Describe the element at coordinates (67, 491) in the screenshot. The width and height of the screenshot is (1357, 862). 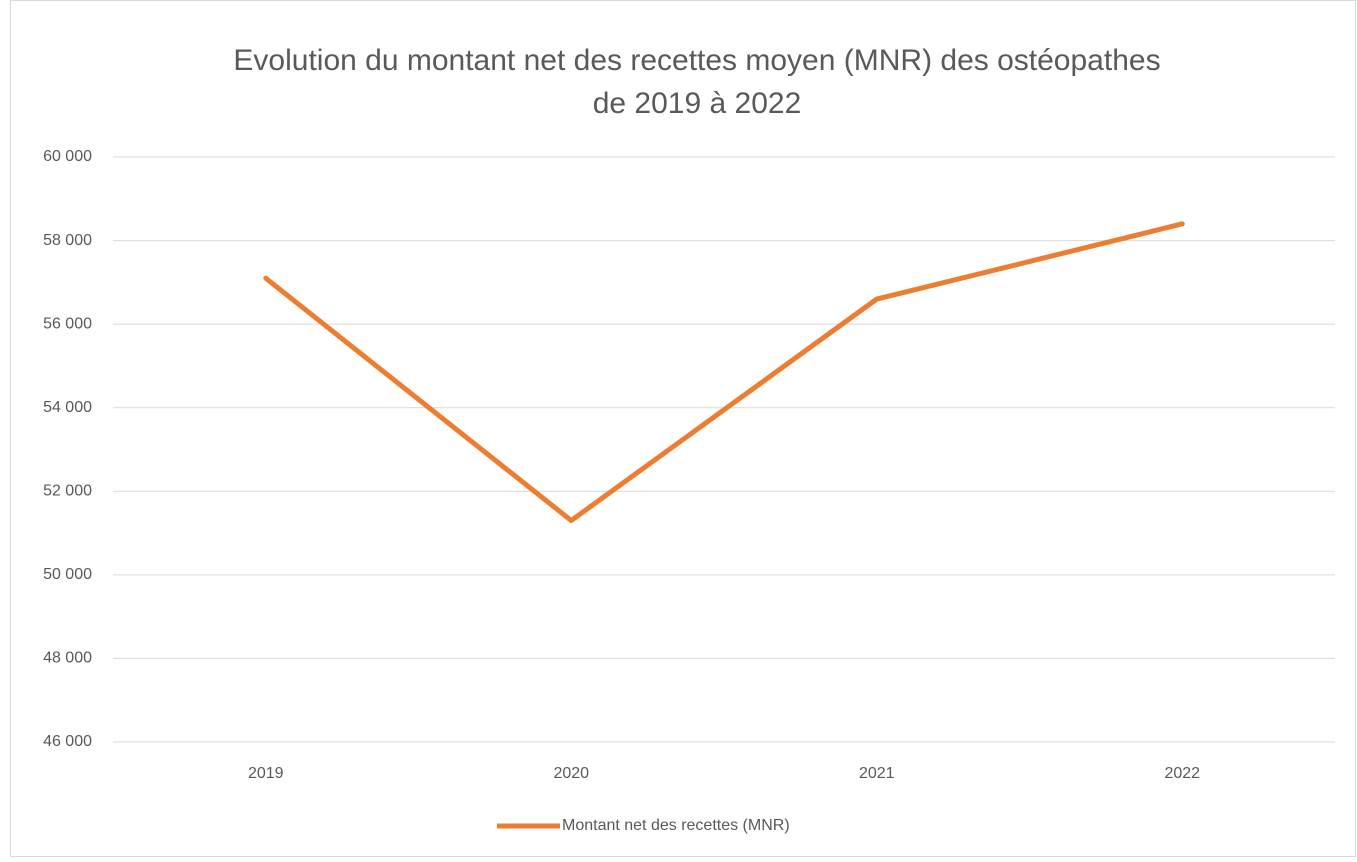
I see `y-tick-label: 52 000` at that location.